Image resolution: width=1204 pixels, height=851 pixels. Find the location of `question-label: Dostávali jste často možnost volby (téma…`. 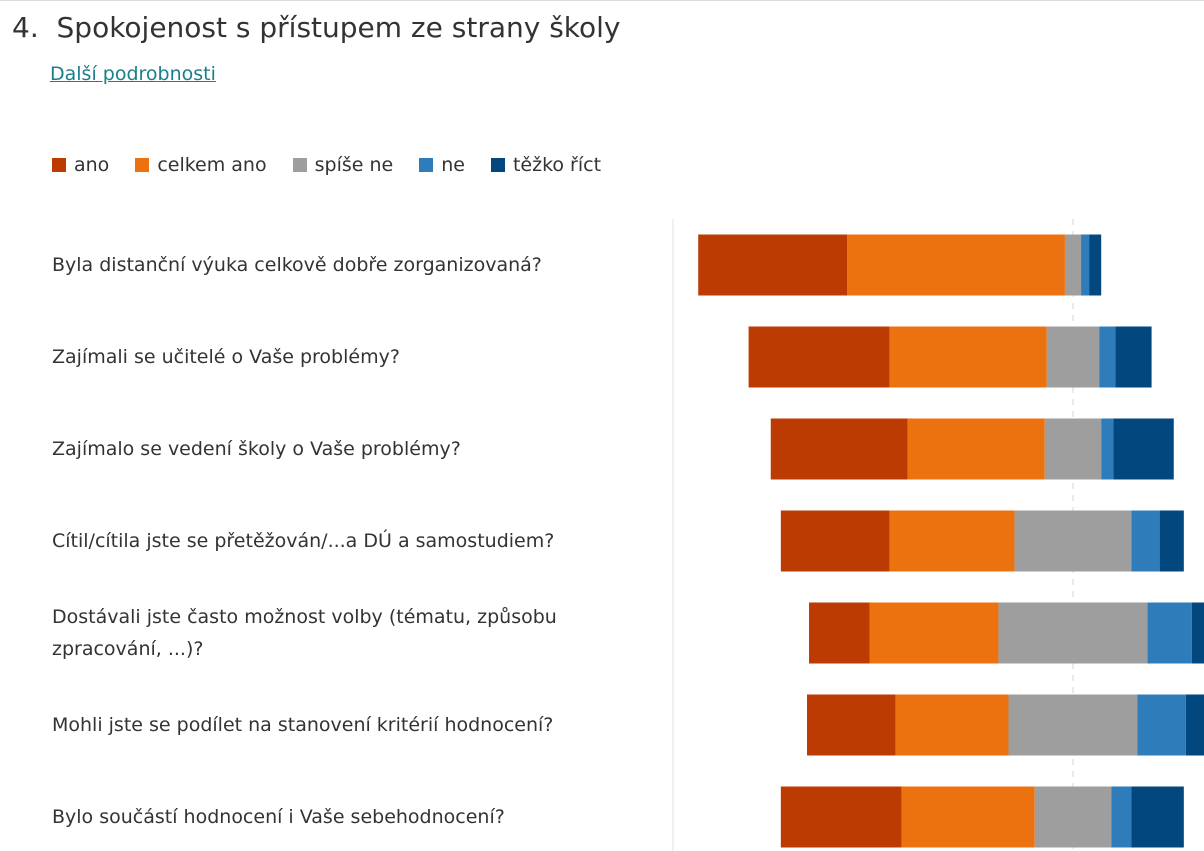

question-label: Dostávali jste často možnost volby (téma… is located at coordinates (304, 633).